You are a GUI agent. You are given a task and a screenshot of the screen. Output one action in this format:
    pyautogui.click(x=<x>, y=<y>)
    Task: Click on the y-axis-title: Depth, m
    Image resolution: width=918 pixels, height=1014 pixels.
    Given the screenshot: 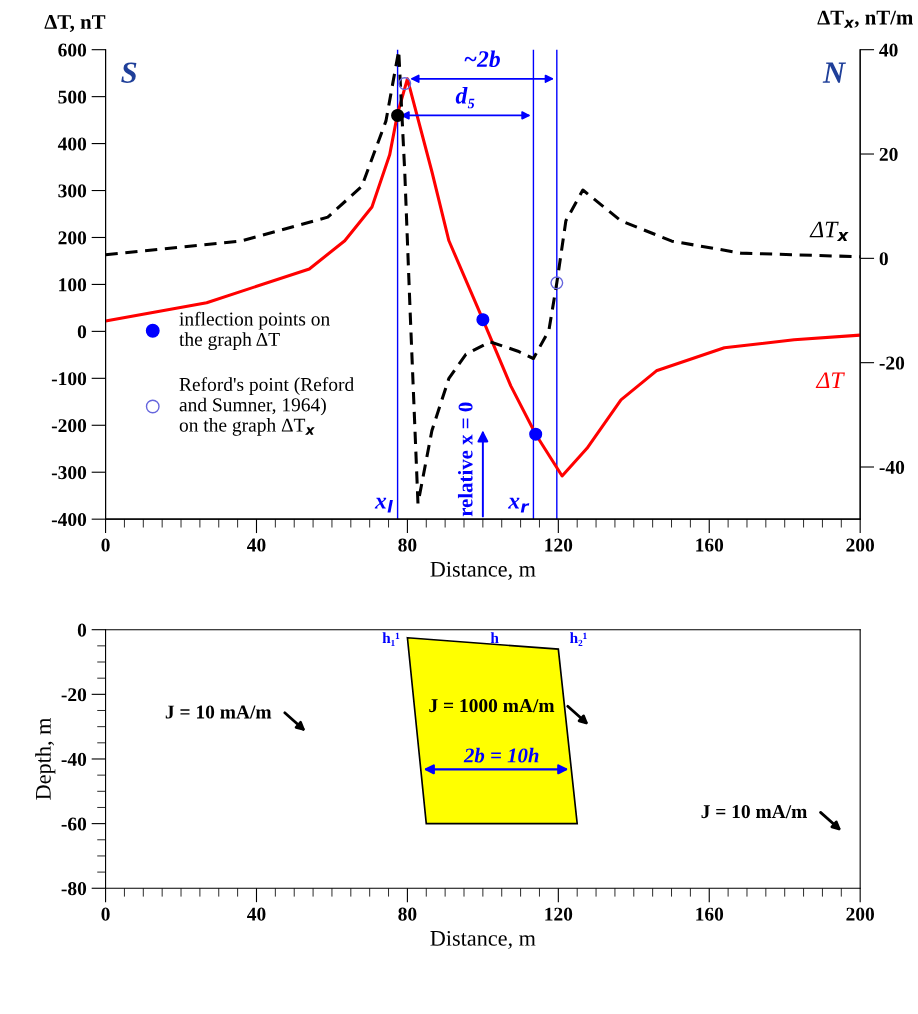 What is the action you would take?
    pyautogui.click(x=45, y=758)
    